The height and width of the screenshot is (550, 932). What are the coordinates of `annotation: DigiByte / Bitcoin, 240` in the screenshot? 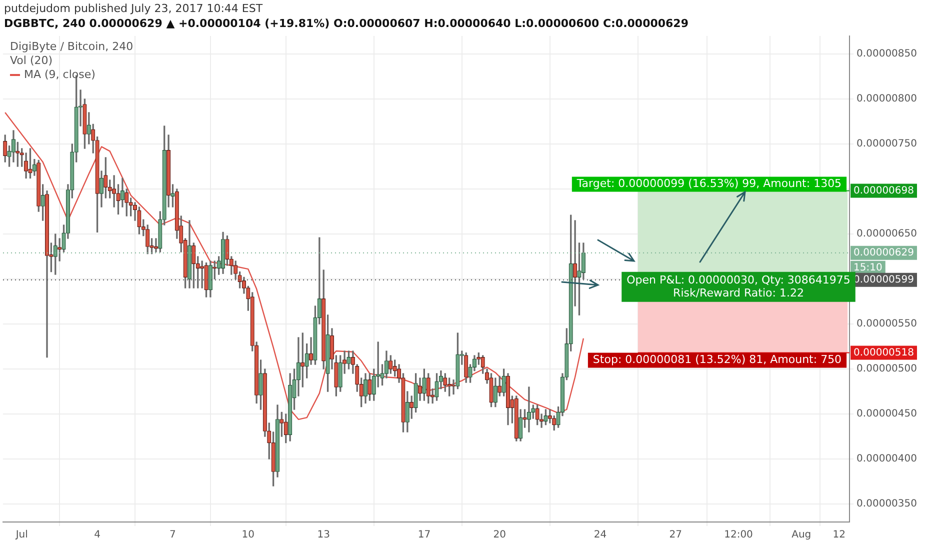 It's located at (72, 47).